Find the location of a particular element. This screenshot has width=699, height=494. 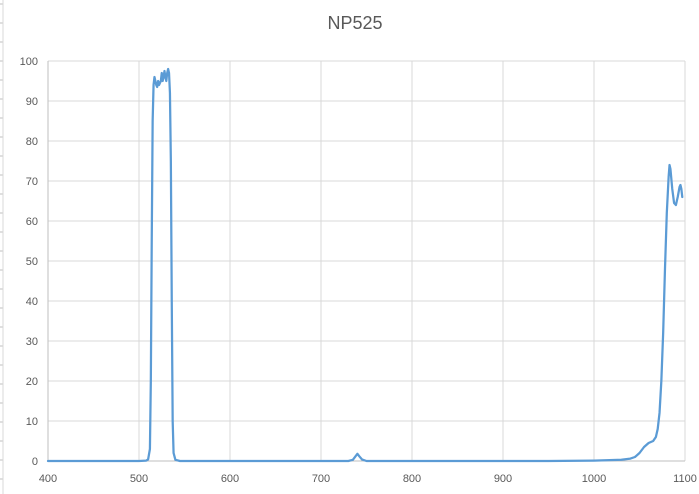

x-tick-label: 700 is located at coordinates (321, 479).